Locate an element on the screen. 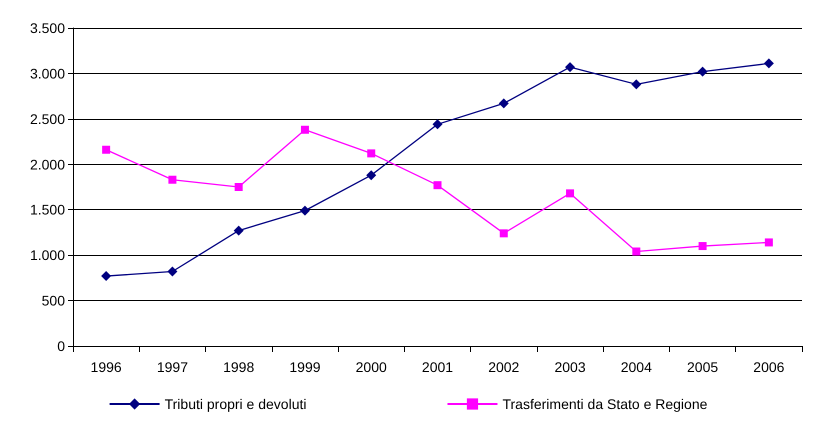  x-tick-label: 1999 is located at coordinates (305, 367).